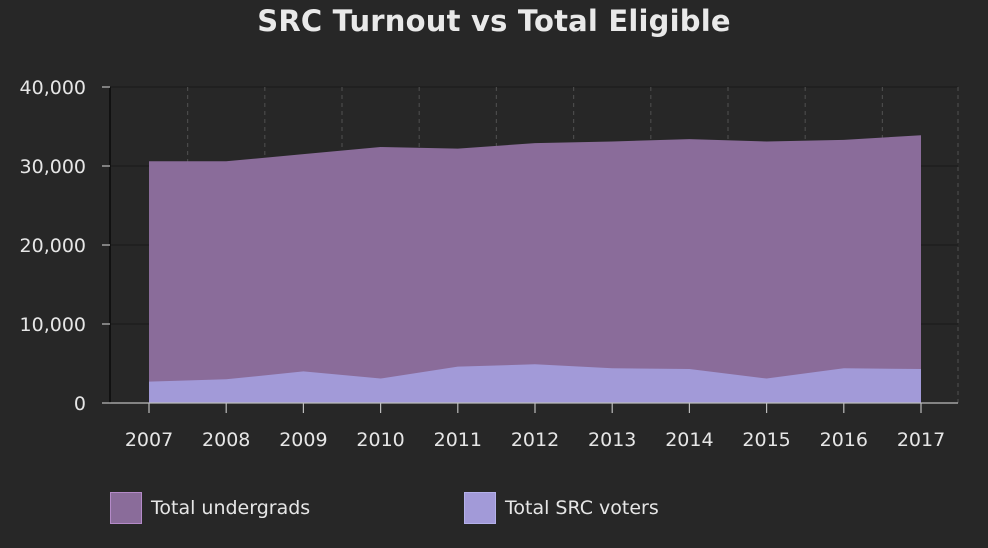  What do you see at coordinates (494, 21) in the screenshot?
I see `chart-title: SRC Turnout vs Total Eligible` at bounding box center [494, 21].